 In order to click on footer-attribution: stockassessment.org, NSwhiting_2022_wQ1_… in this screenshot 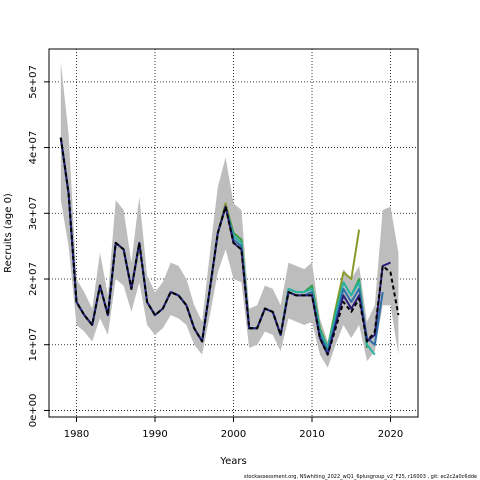, I will do `click(360, 477)`.